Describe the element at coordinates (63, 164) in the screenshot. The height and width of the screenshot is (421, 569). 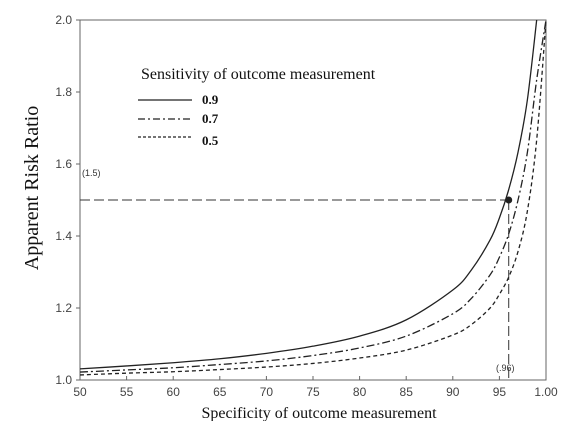
I see `y-tick-label: 1.6` at that location.